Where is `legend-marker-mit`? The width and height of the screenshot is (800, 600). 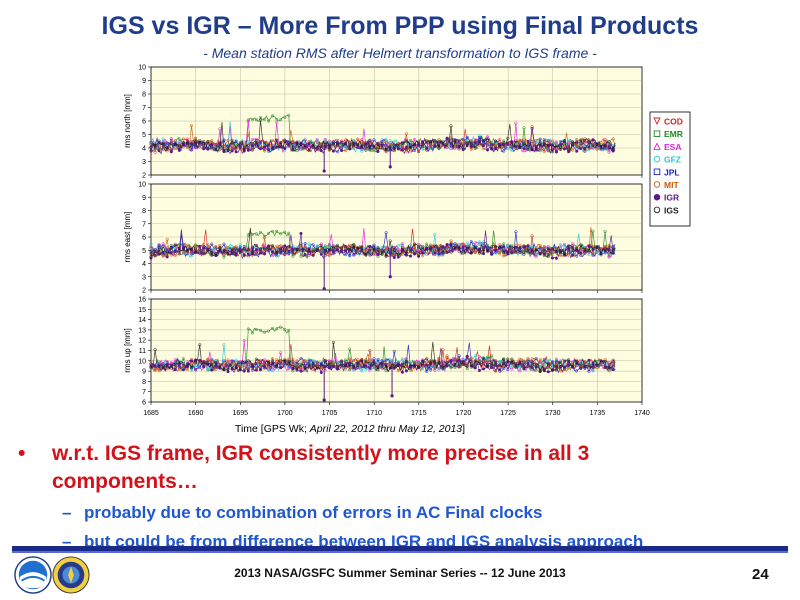
legend-marker-mit is located at coordinates (657, 184).